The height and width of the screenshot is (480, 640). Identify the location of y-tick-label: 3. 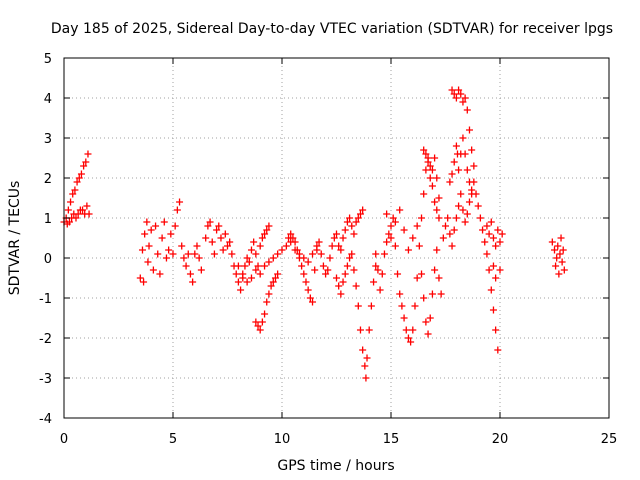
(48, 139).